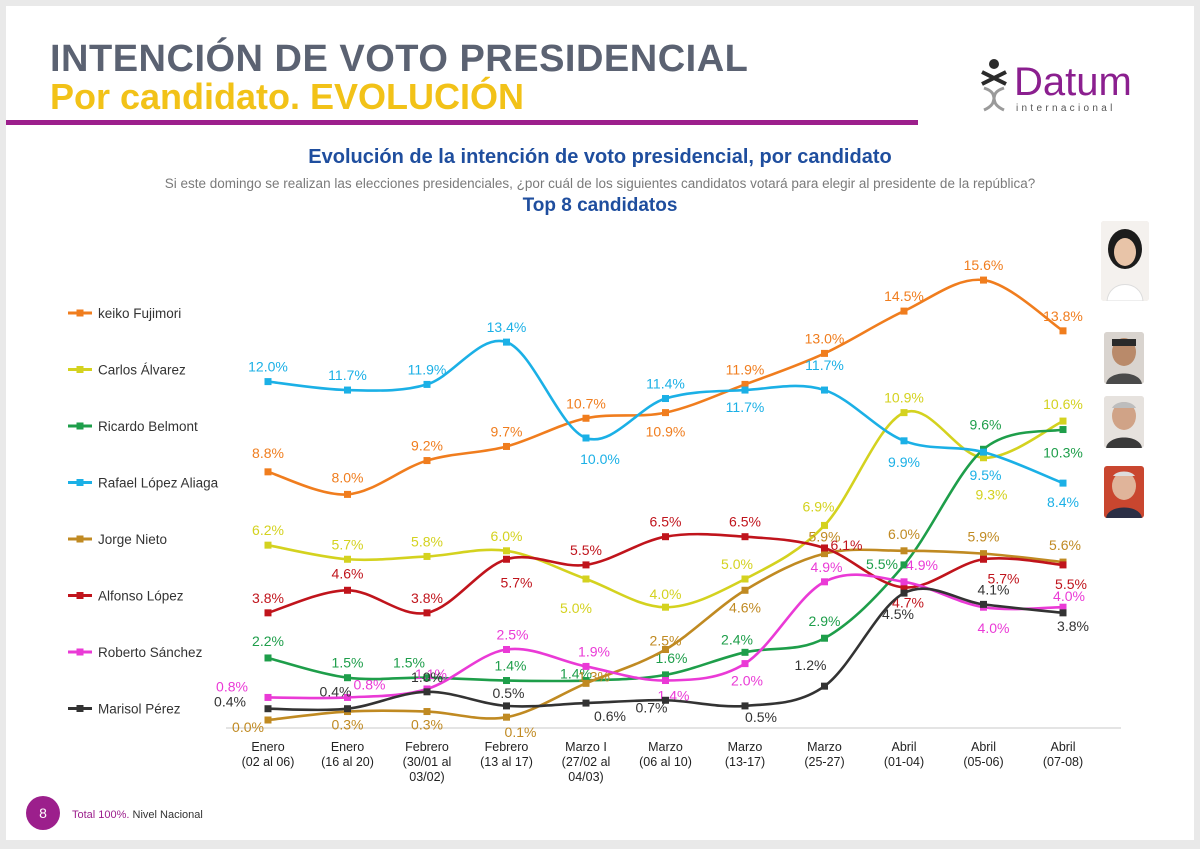 This screenshot has width=1200, height=849. What do you see at coordinates (825, 621) in the screenshot?
I see `data-label: 2.9%` at bounding box center [825, 621].